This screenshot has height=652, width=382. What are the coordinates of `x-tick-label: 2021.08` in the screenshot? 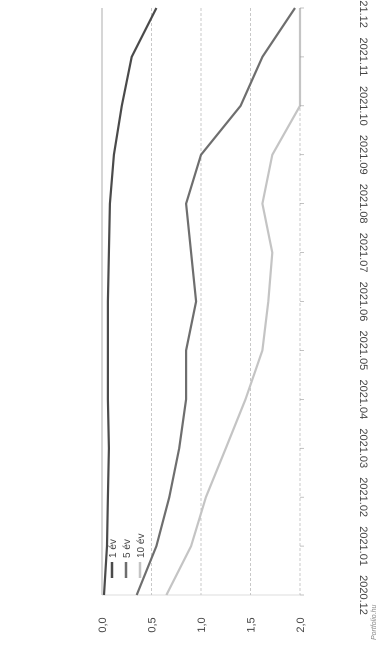 It's located at (363, 204).